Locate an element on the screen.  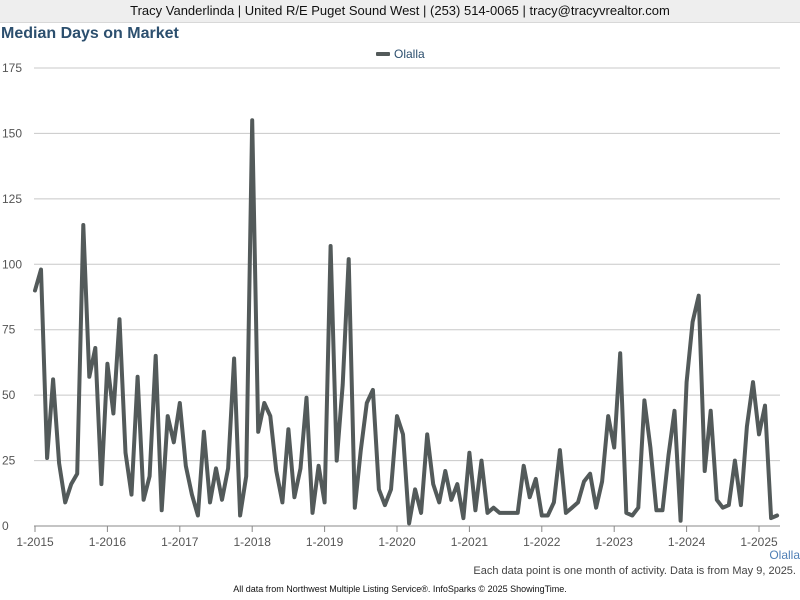
y-axis-ticks: 0 25 50 75 100 125 150 175 is located at coordinates (12, 297).